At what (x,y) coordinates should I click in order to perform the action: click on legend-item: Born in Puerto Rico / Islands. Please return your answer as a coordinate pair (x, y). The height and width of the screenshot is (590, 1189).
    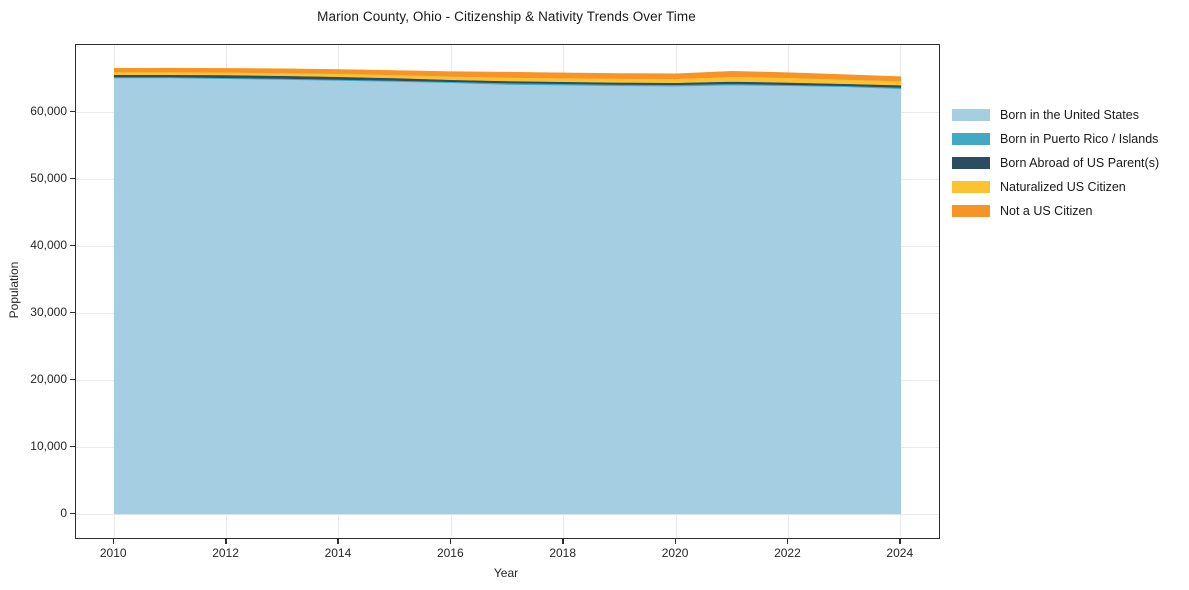
    Looking at the image, I should click on (1055, 139).